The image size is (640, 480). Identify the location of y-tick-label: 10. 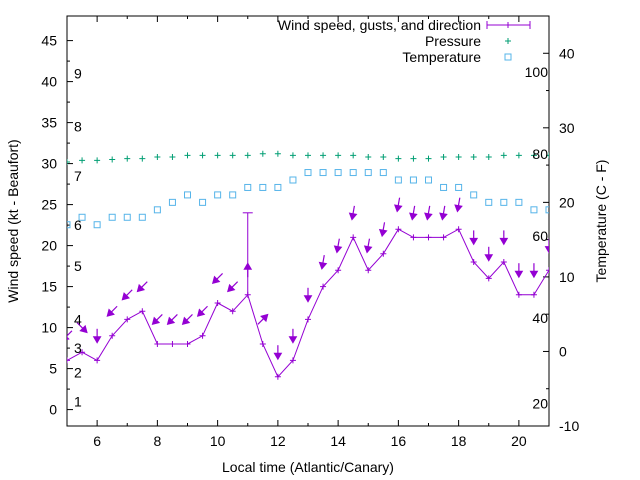
(49, 328).